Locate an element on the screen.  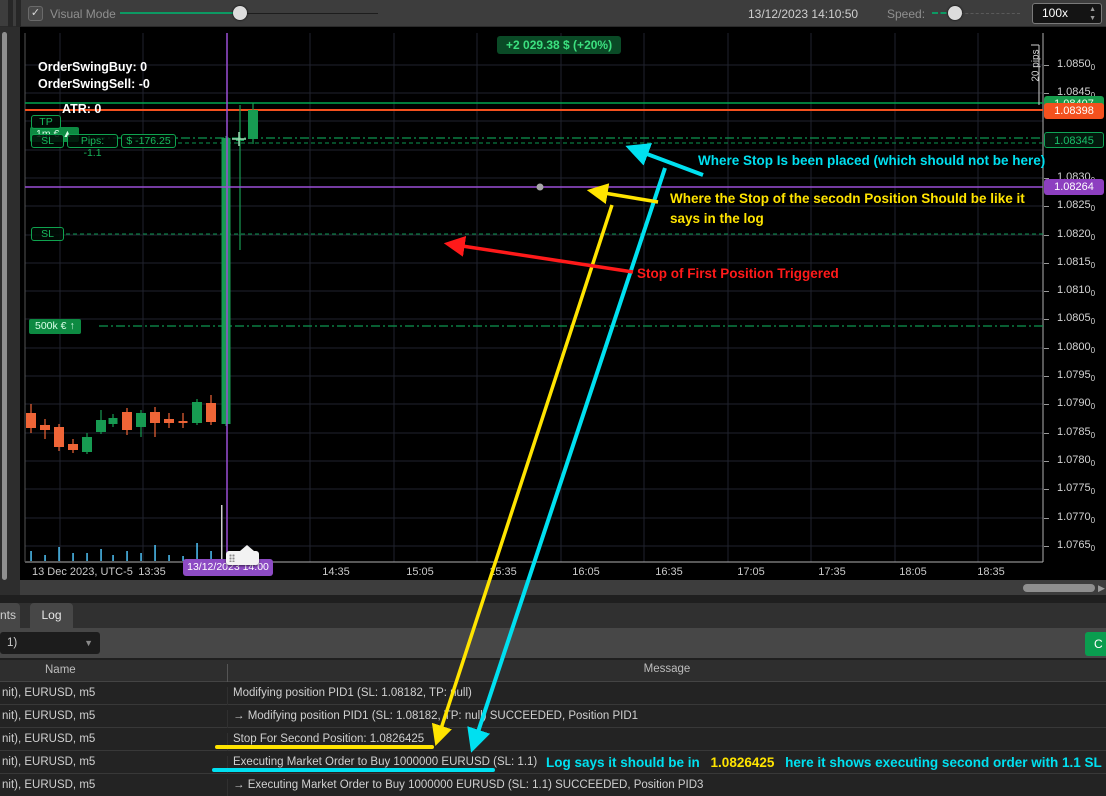
price-tick-label: 1.07800 is located at coordinates (1076, 461).